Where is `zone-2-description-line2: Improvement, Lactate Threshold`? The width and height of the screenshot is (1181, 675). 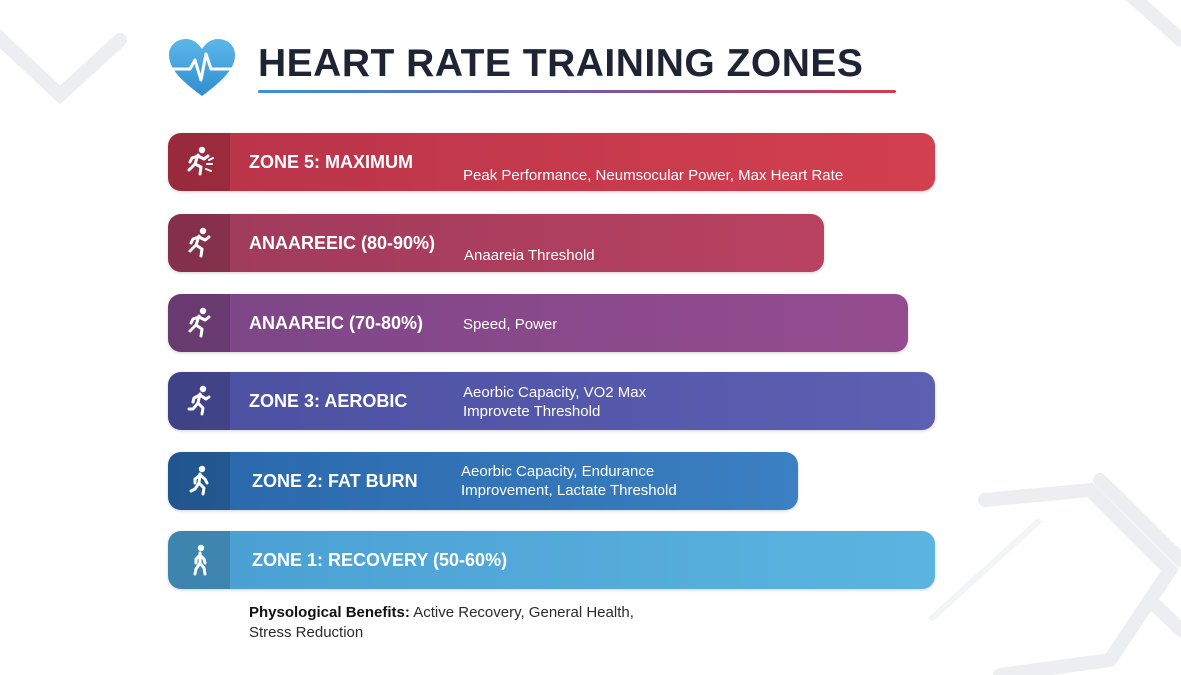
zone-2-description-line2: Improvement, Lactate Threshold is located at coordinates (569, 490).